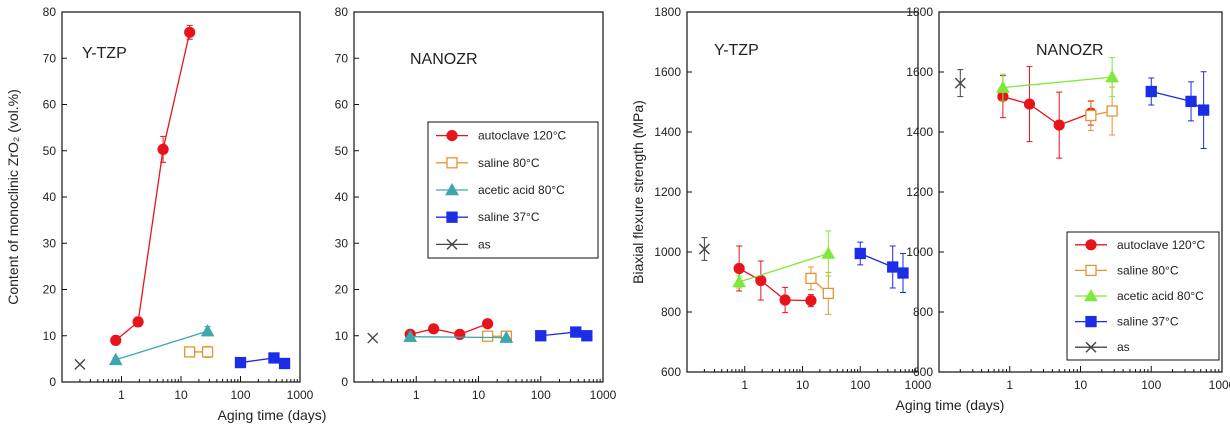 This screenshot has width=1230, height=430. What do you see at coordinates (1148, 270) in the screenshot?
I see `legend-label: saline 80°C` at bounding box center [1148, 270].